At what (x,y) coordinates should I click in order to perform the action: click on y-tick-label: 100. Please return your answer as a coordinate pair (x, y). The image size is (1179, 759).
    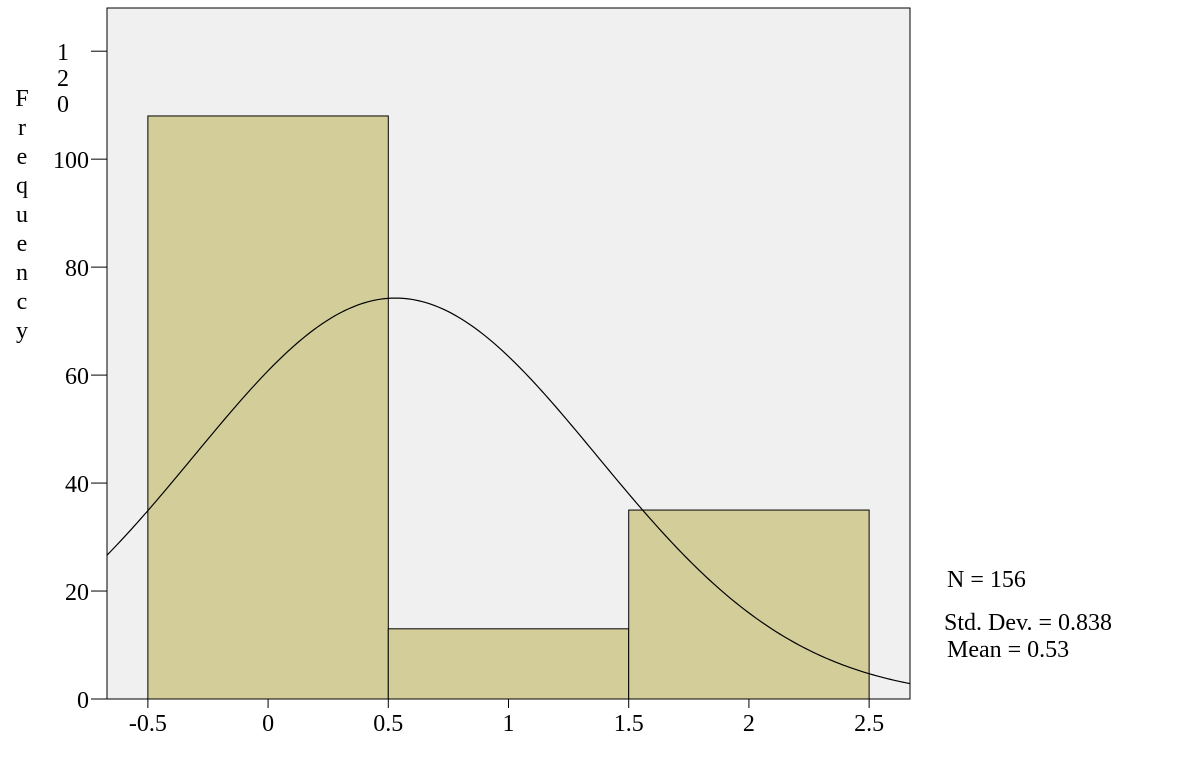
    Looking at the image, I should click on (71, 161).